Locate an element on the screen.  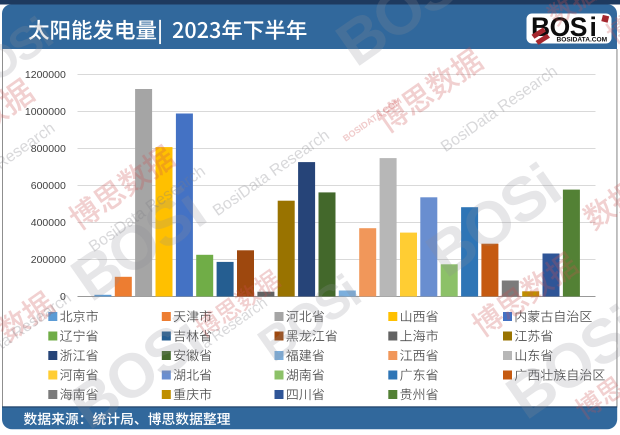
svg-text: 400000 is located at coordinates (48, 223).